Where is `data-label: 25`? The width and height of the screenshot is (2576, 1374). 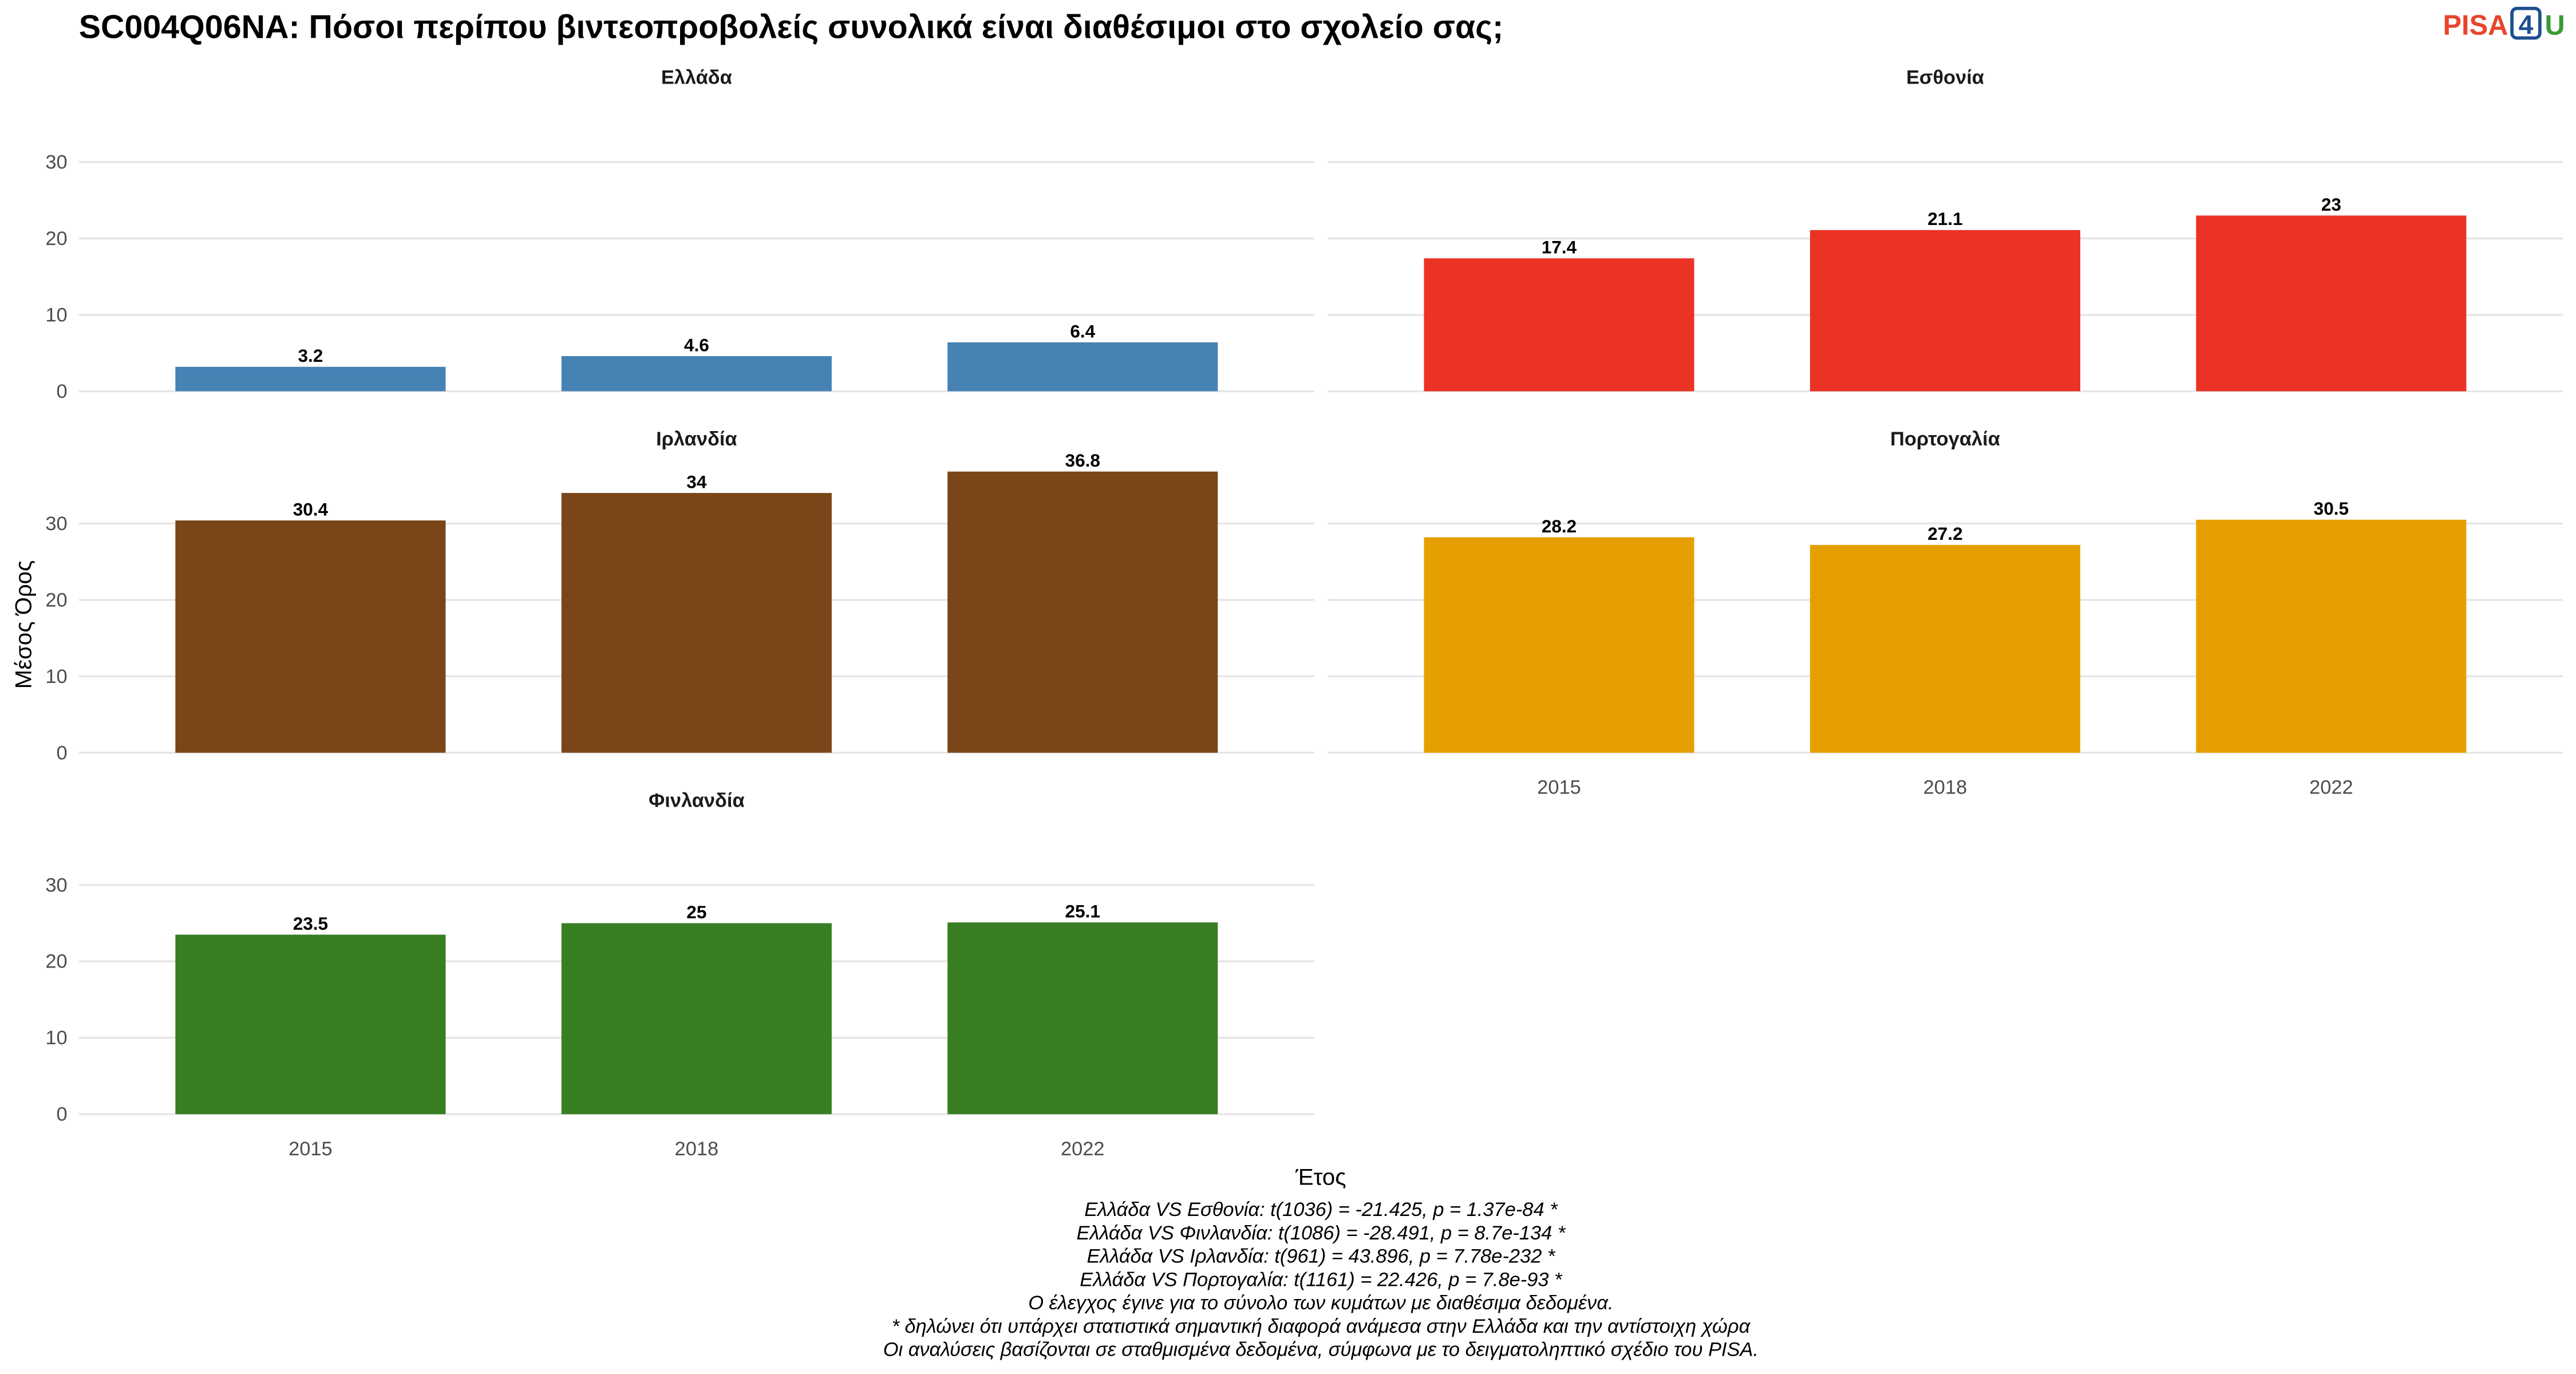 data-label: 25 is located at coordinates (696, 912).